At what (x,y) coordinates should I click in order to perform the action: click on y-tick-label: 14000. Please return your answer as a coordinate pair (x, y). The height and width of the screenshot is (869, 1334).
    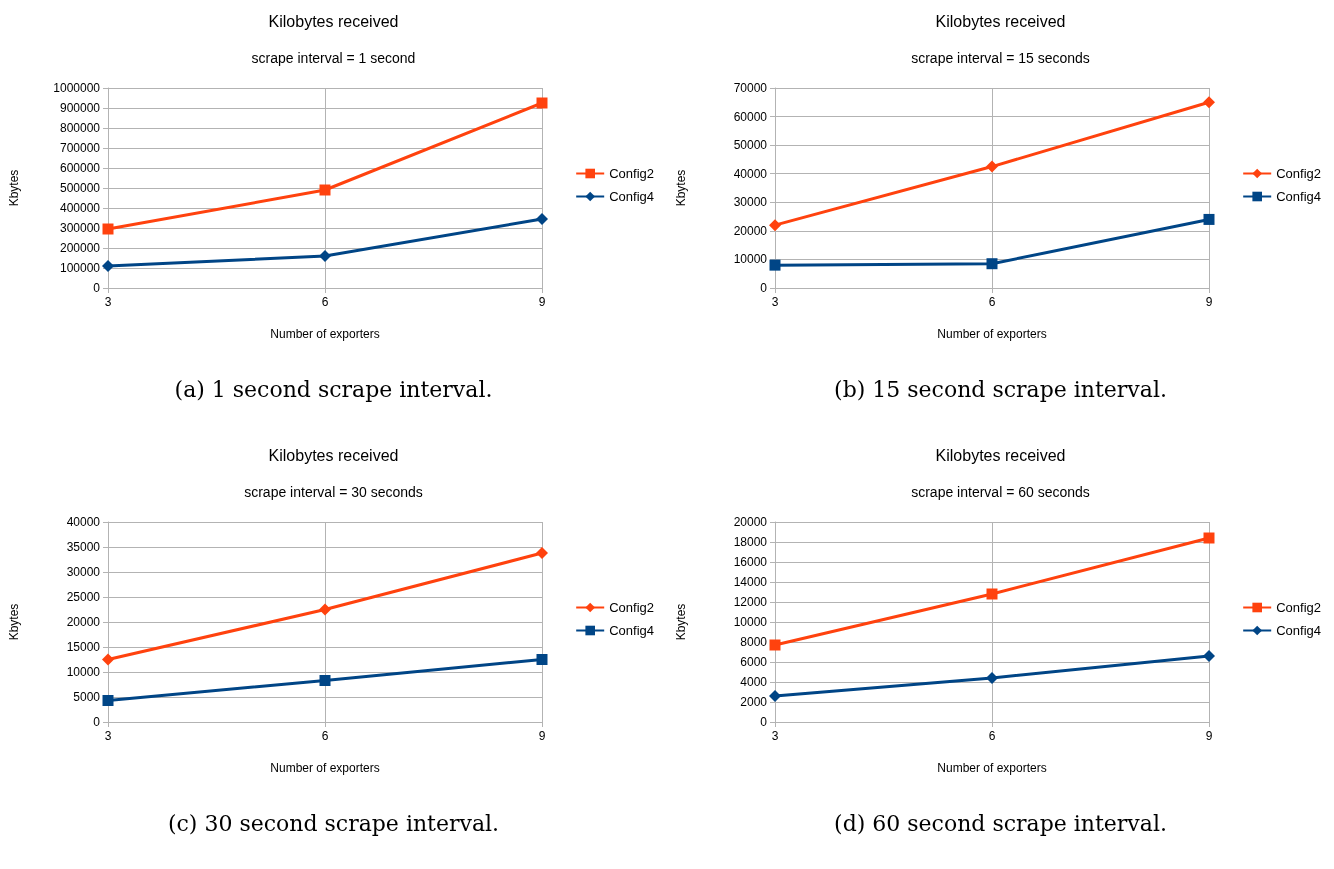
    Looking at the image, I should click on (750, 582).